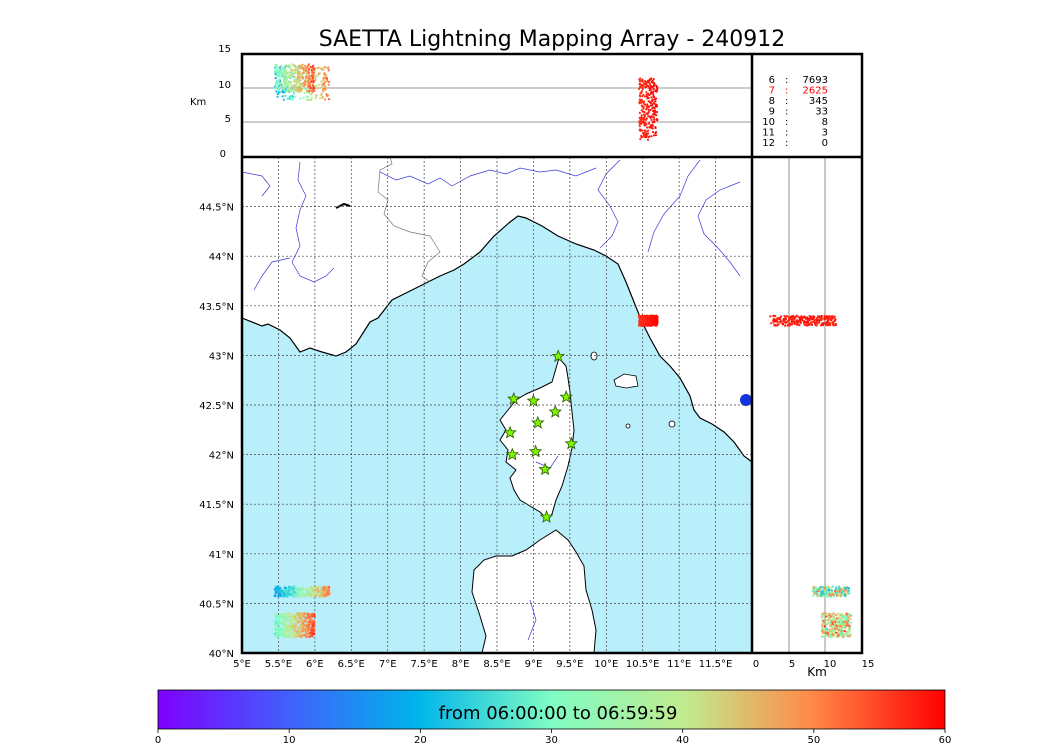 Image resolution: width=1050 pixels, height=750 pixels. Describe the element at coordinates (224, 85) in the screenshot. I see `top-ytick-10: 10` at that location.